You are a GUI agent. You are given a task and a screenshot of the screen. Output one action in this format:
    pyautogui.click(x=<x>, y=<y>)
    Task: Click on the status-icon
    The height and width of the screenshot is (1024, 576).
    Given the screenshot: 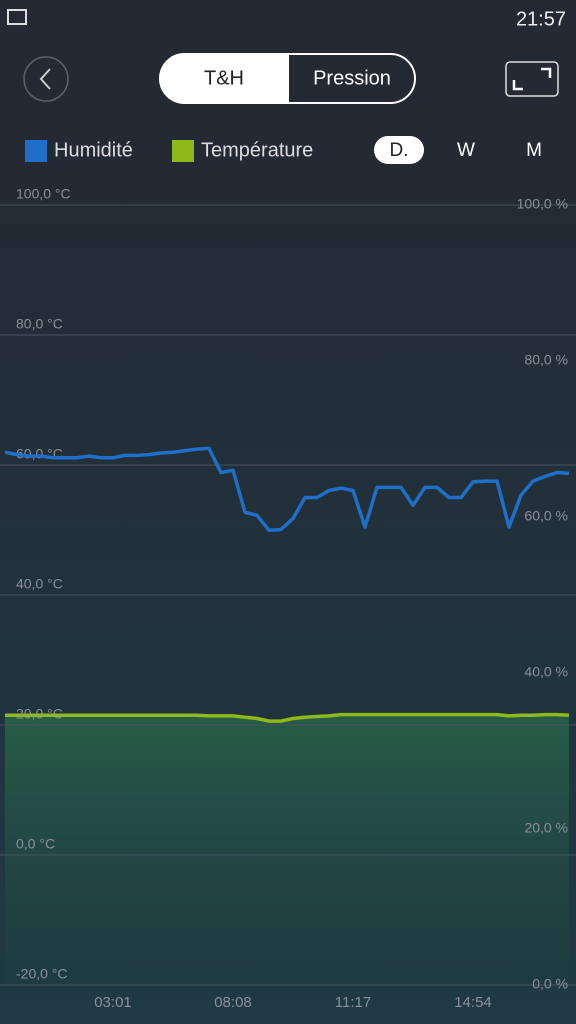 What is the action you would take?
    pyautogui.click(x=17, y=17)
    